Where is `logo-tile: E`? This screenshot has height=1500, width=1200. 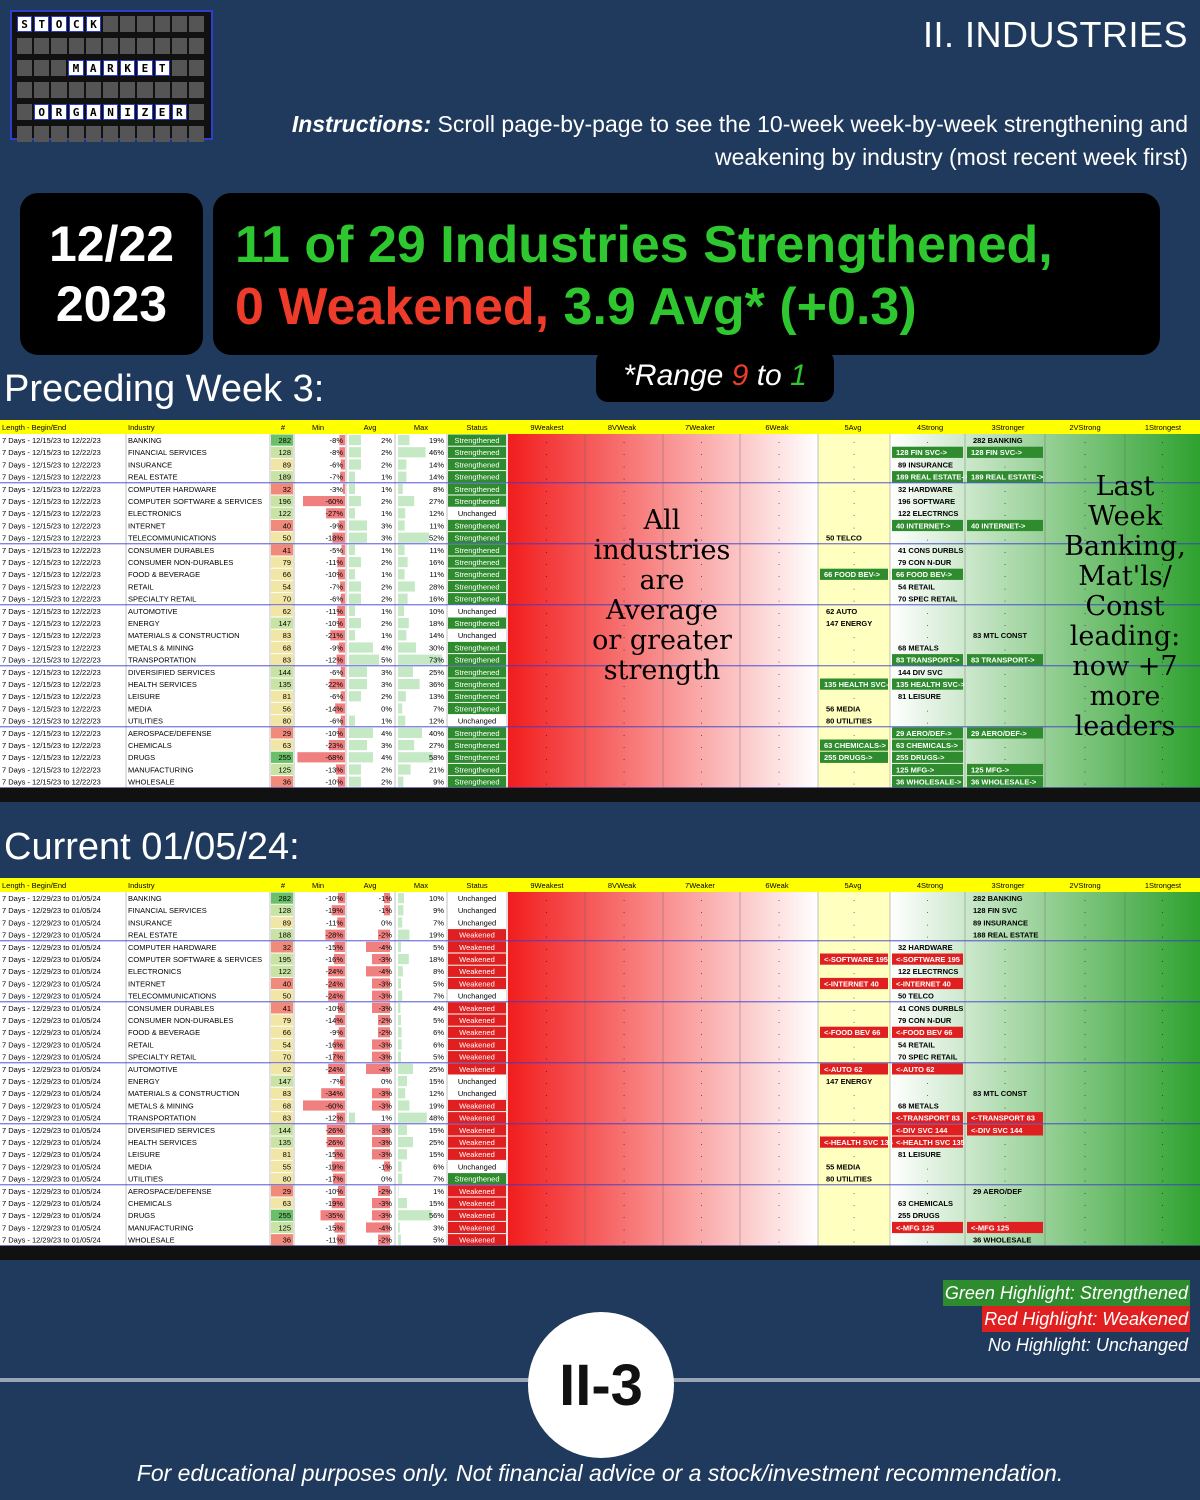 logo-tile: E is located at coordinates (162, 112).